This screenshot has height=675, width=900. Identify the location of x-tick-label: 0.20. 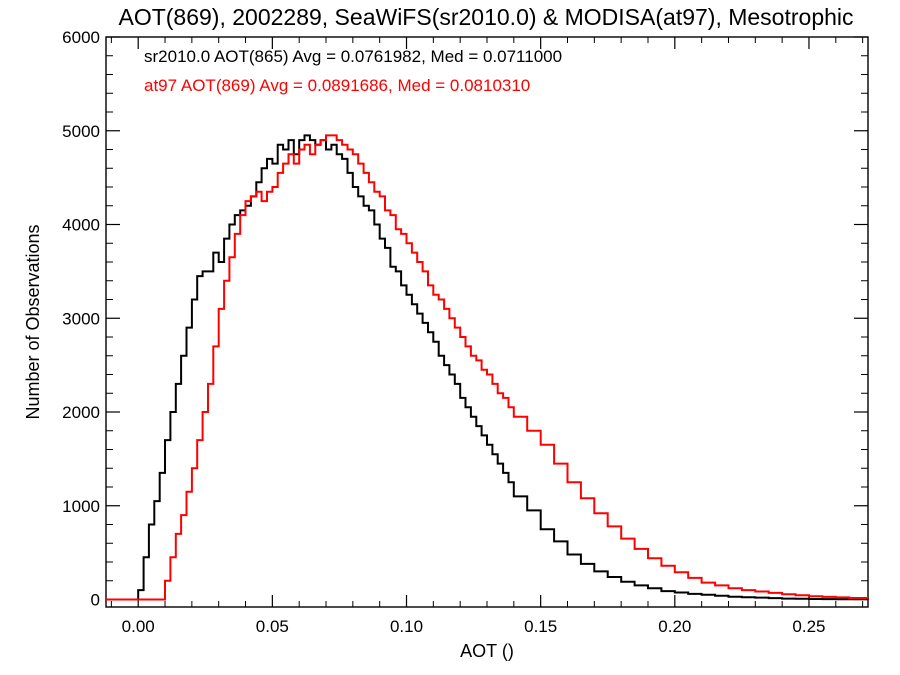
(674, 626).